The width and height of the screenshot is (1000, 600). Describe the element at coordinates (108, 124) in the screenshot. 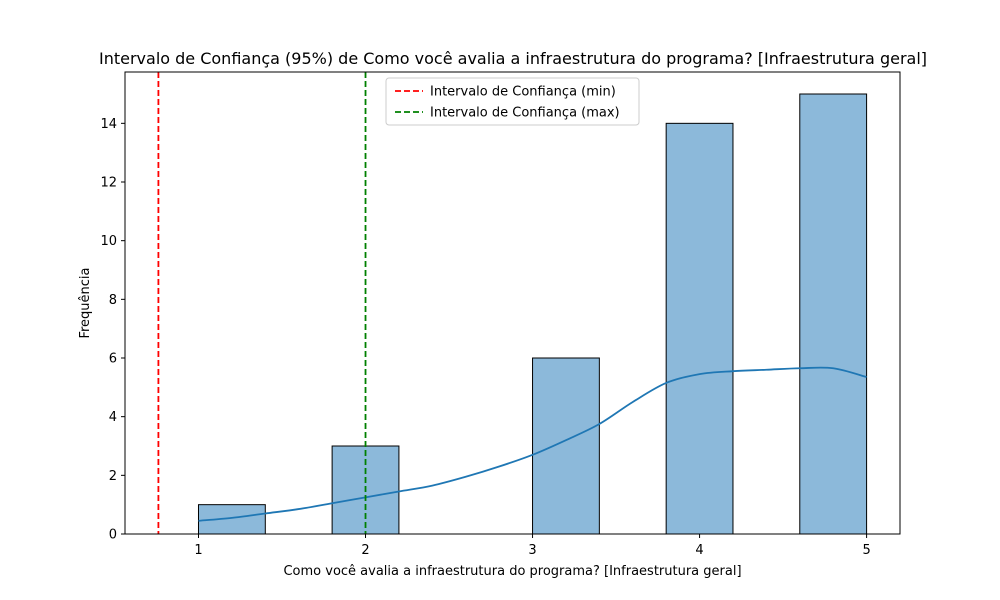

I see `y-tick-label: 14` at that location.